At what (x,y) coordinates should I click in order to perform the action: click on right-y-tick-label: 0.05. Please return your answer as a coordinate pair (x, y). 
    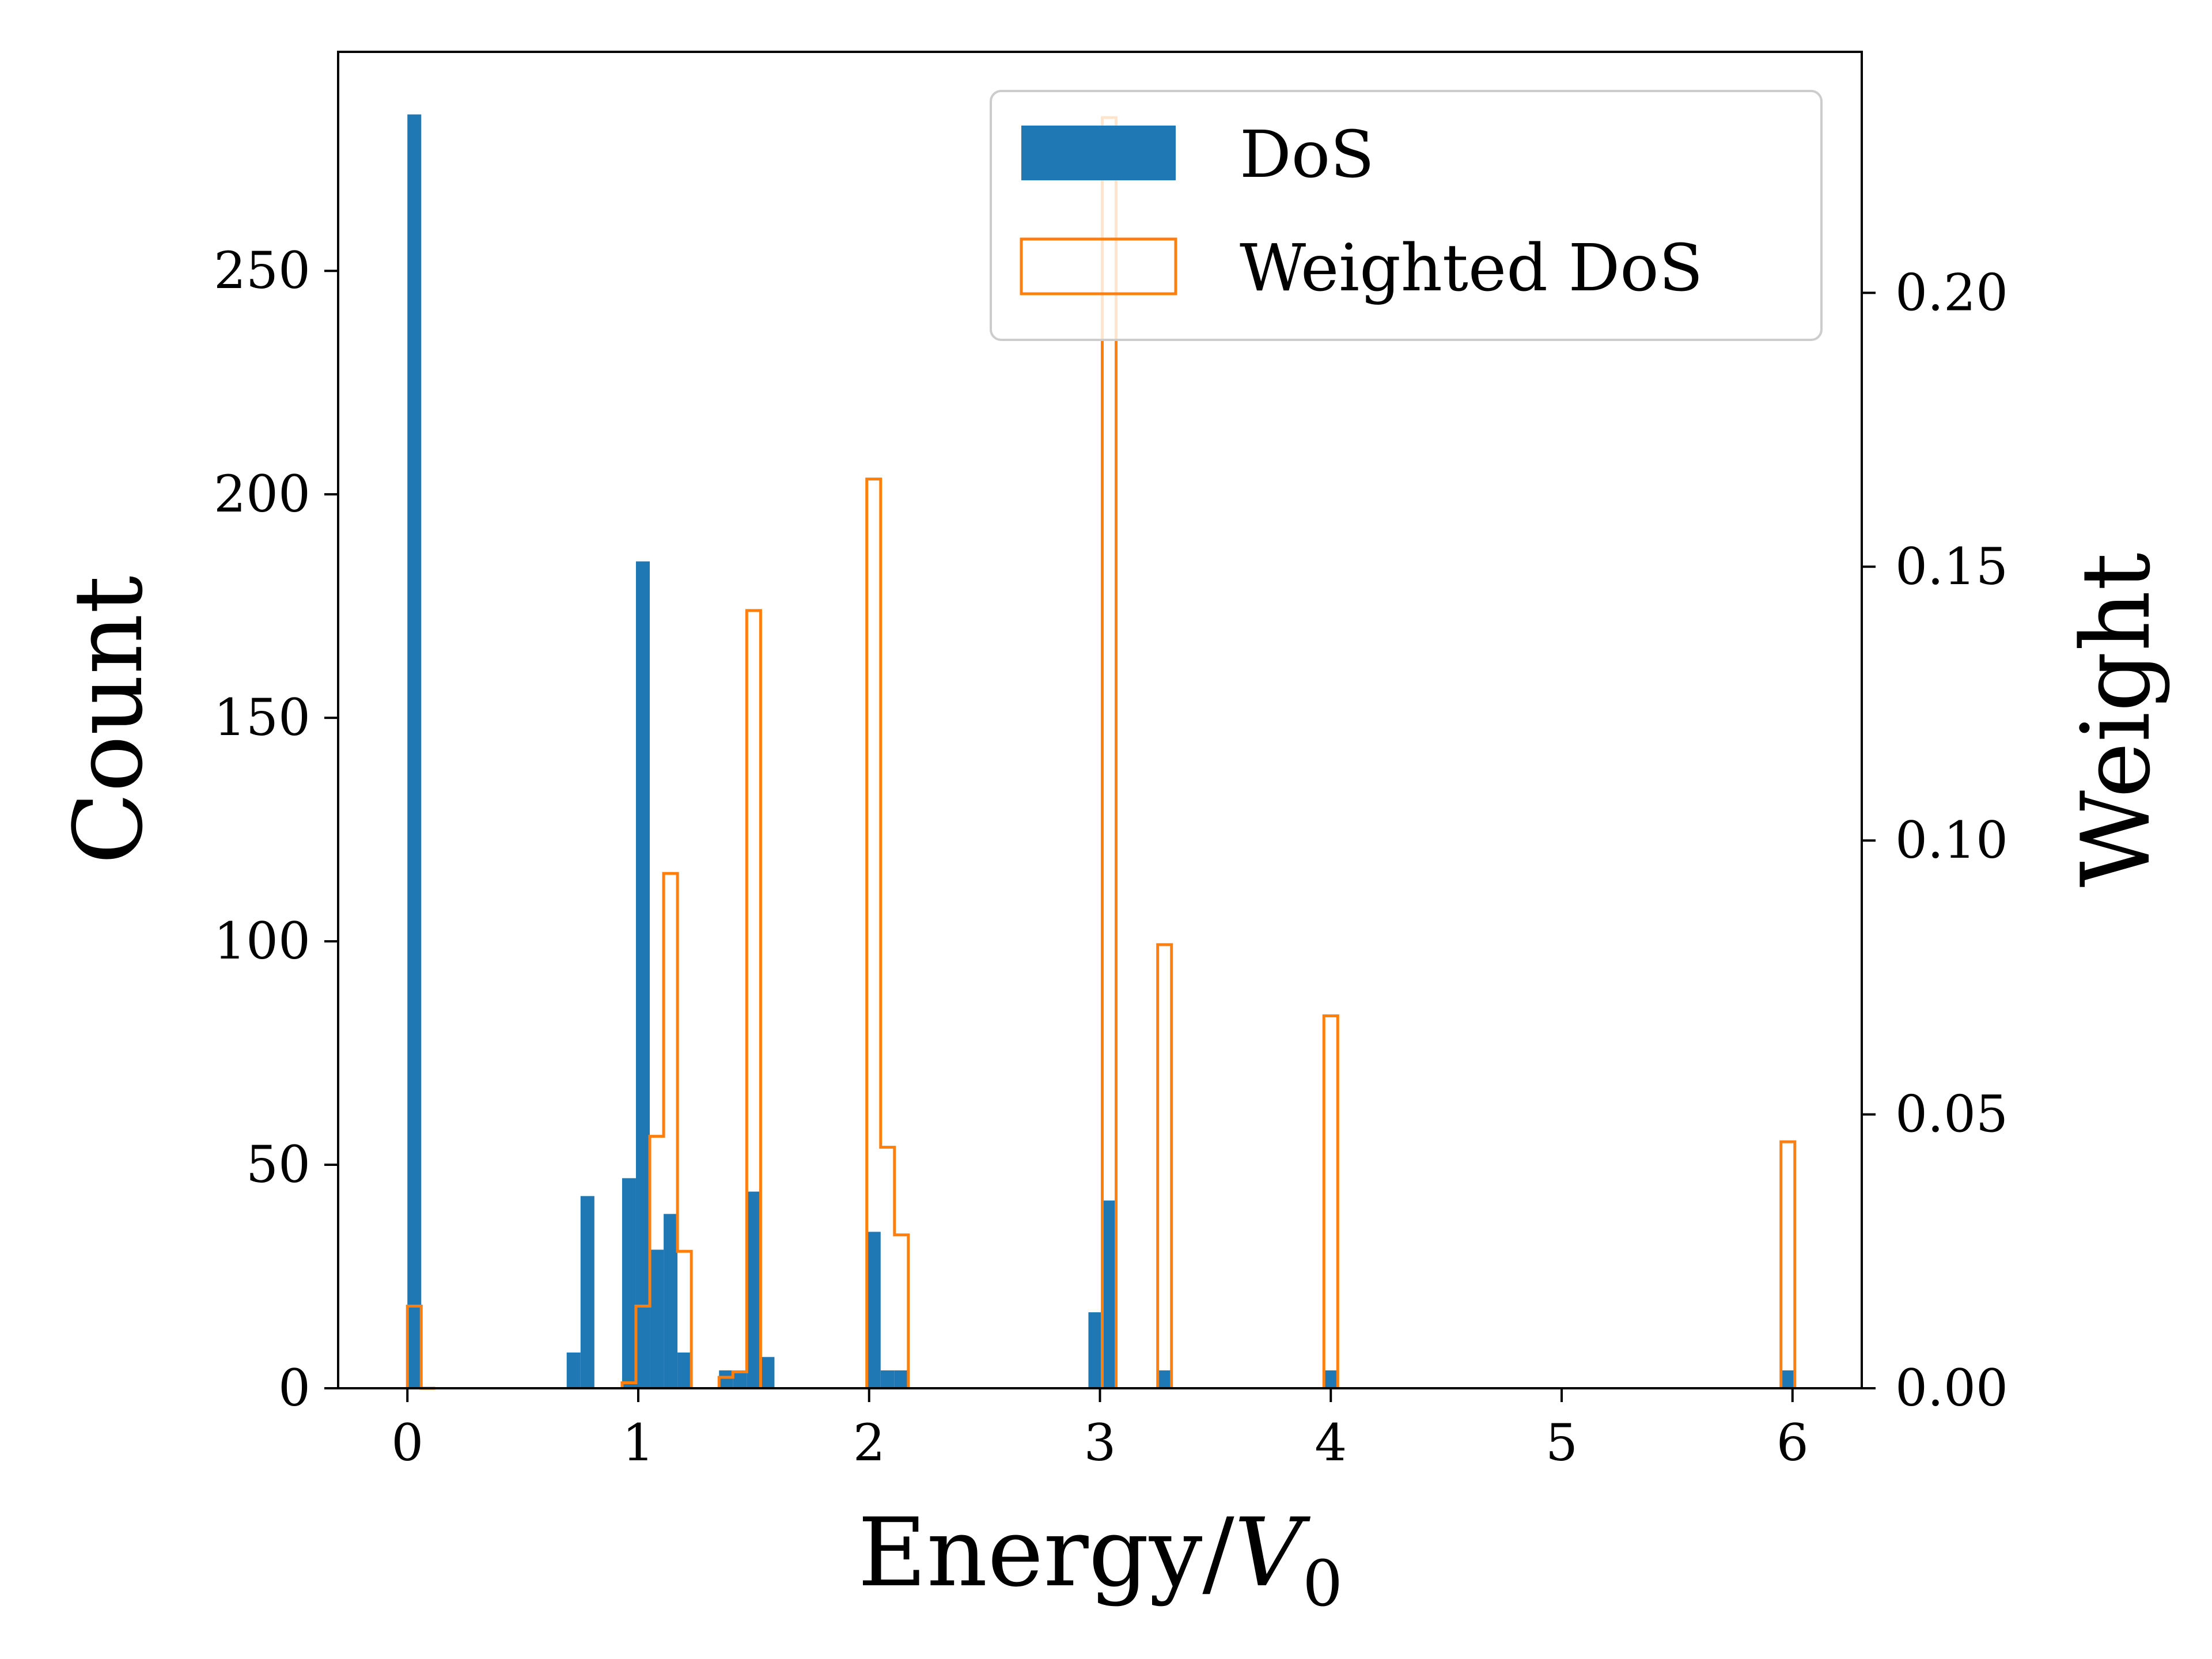
    Looking at the image, I should click on (1951, 1114).